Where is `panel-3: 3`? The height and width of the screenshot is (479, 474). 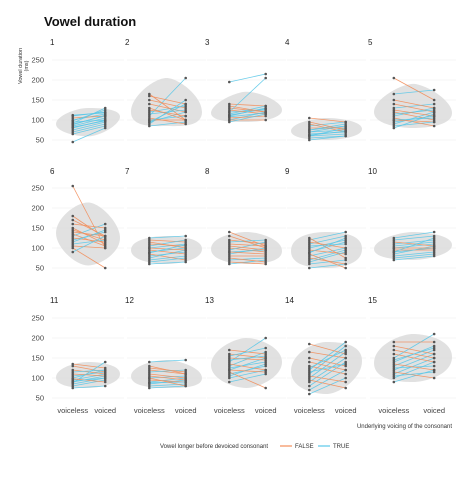 panel-3: 3 is located at coordinates (245, 89).